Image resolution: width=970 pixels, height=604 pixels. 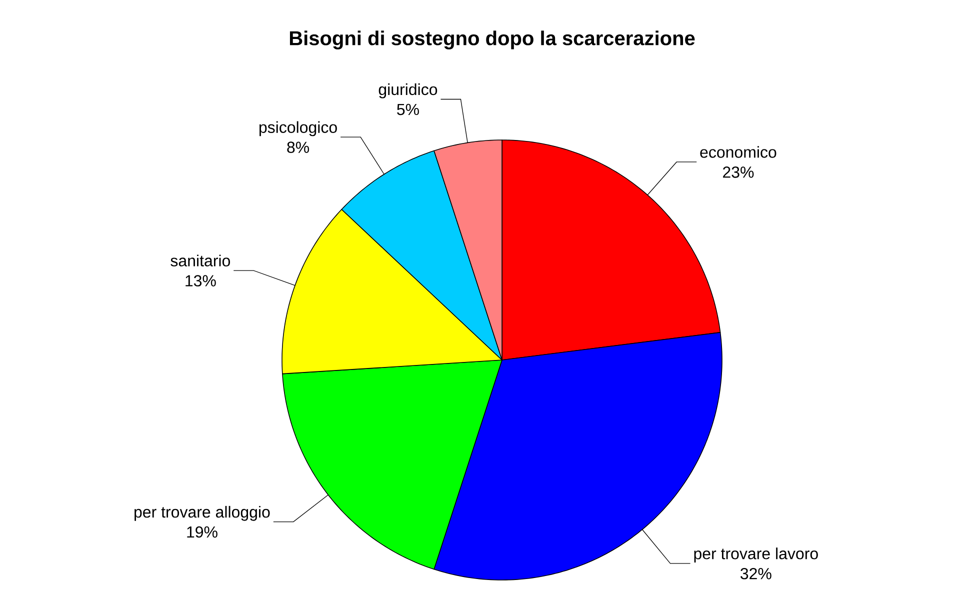 What do you see at coordinates (738, 152) in the screenshot?
I see `slice-label: economico` at bounding box center [738, 152].